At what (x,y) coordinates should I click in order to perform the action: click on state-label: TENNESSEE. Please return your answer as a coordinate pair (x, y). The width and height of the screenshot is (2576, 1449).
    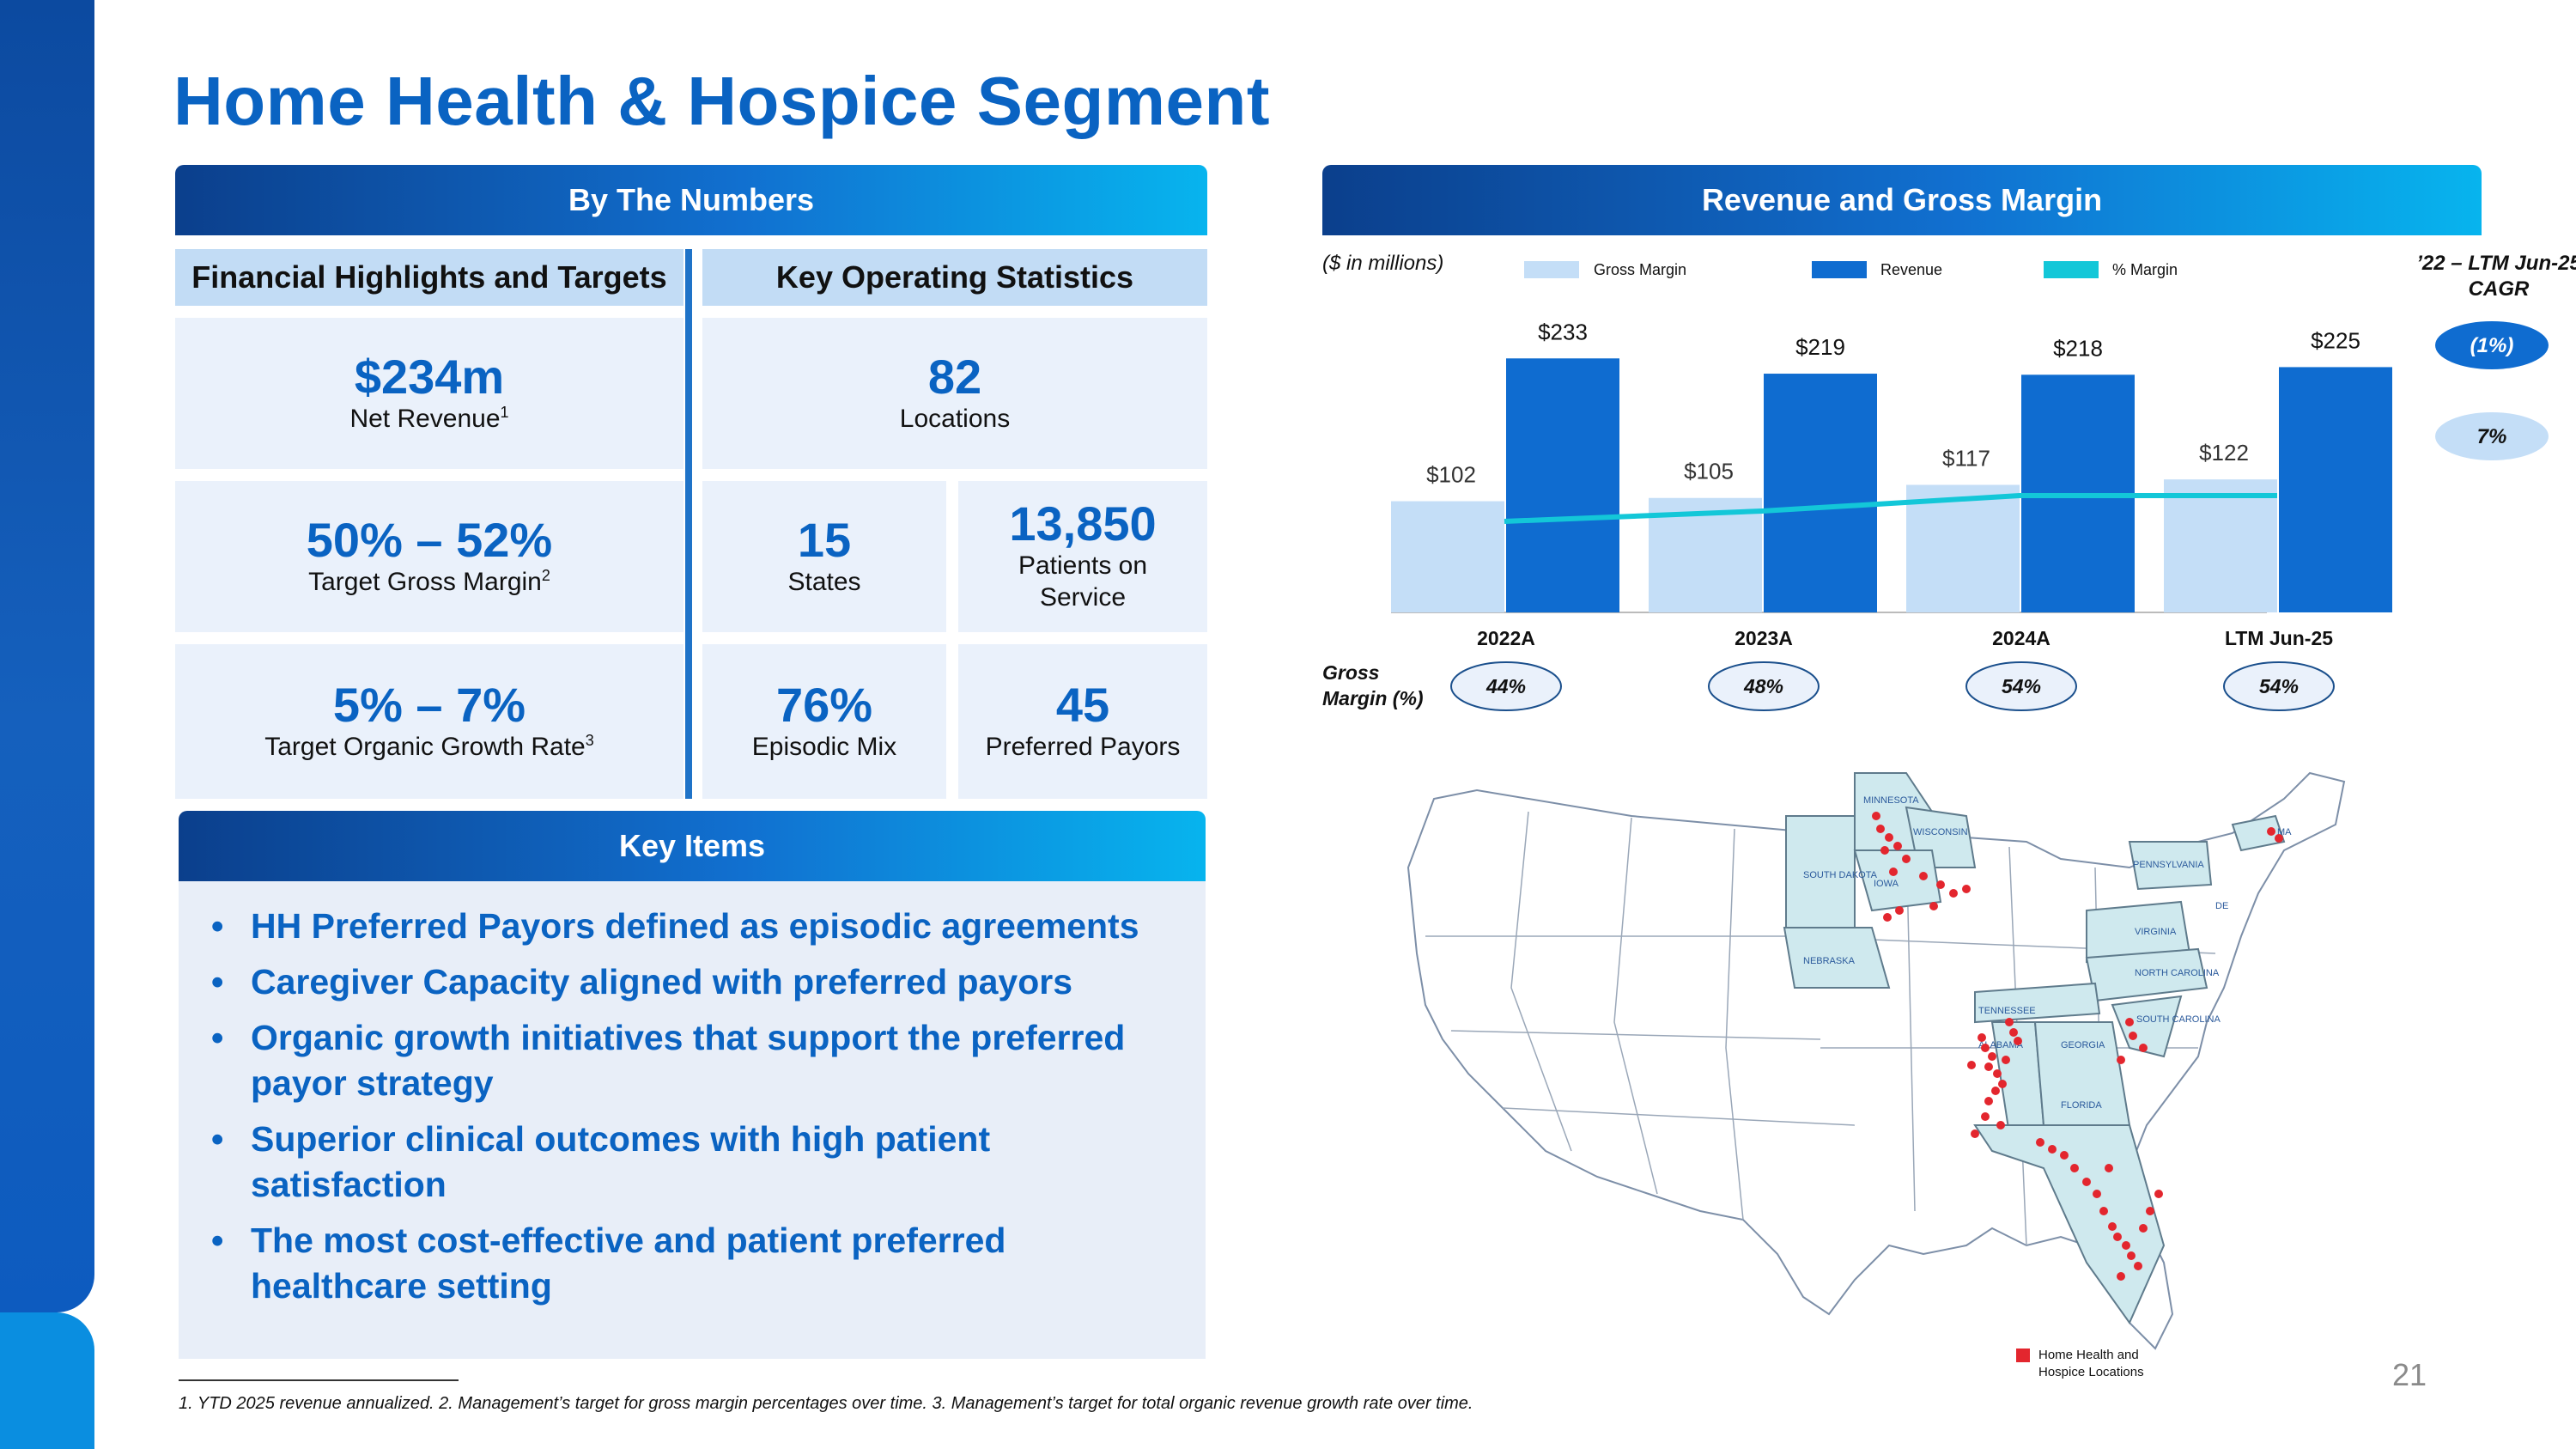
    Looking at the image, I should click on (2007, 1011).